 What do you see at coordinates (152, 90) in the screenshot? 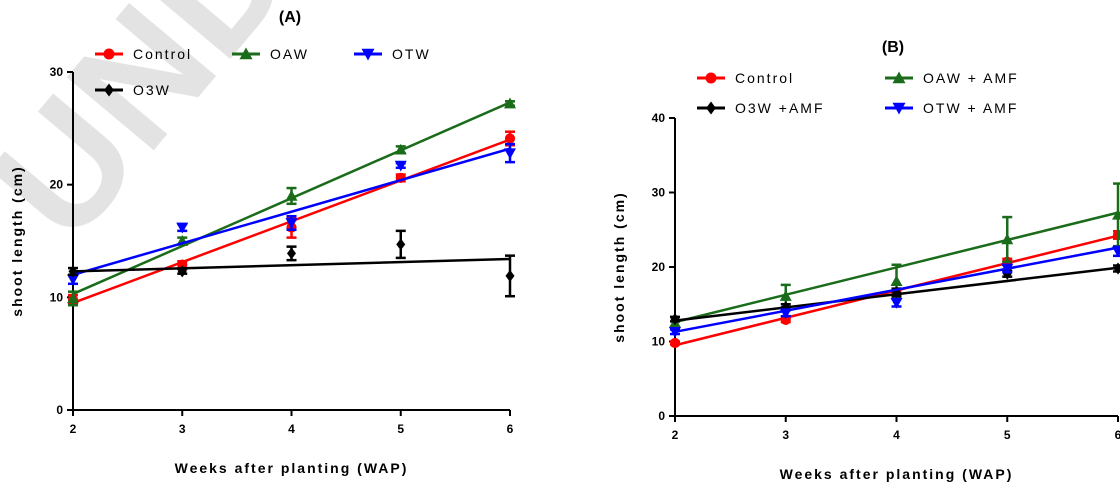
I see `legend-label: O3W` at bounding box center [152, 90].